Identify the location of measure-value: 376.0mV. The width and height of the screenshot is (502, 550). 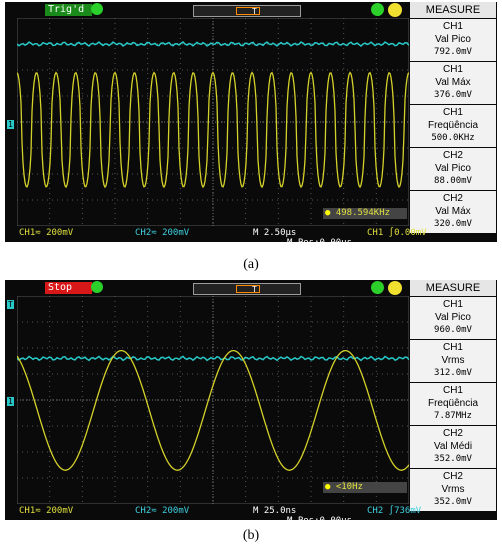
(453, 95).